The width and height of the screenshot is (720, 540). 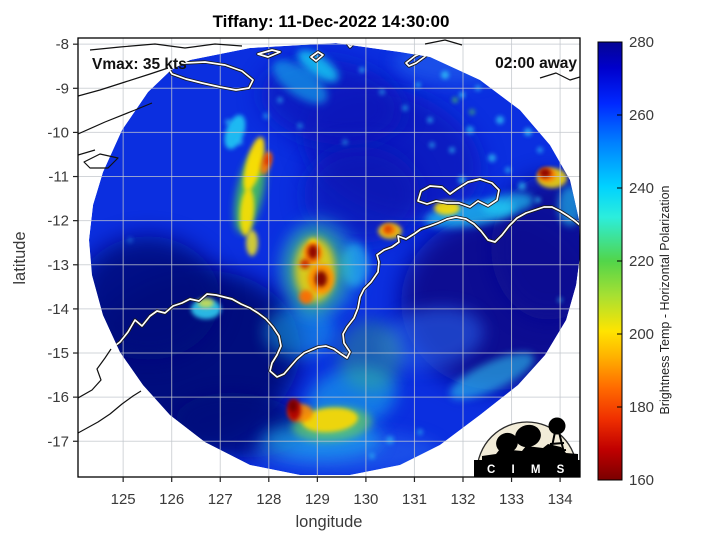 I want to click on x-tick-label: 127, so click(x=220, y=499).